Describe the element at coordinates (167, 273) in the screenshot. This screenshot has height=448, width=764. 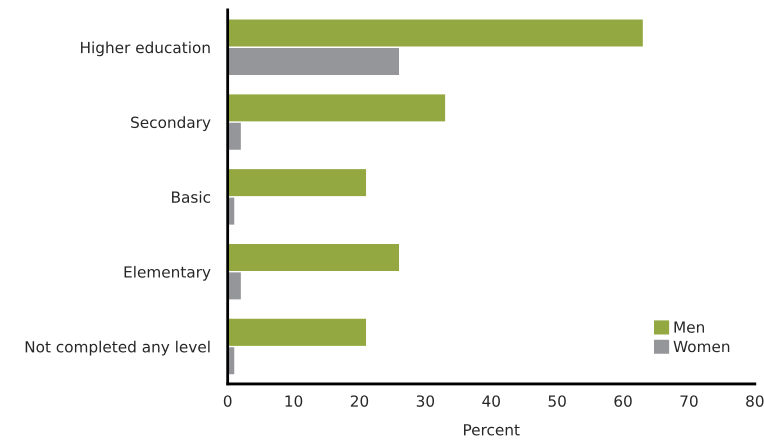
I see `y-tick-label: Elementary` at that location.